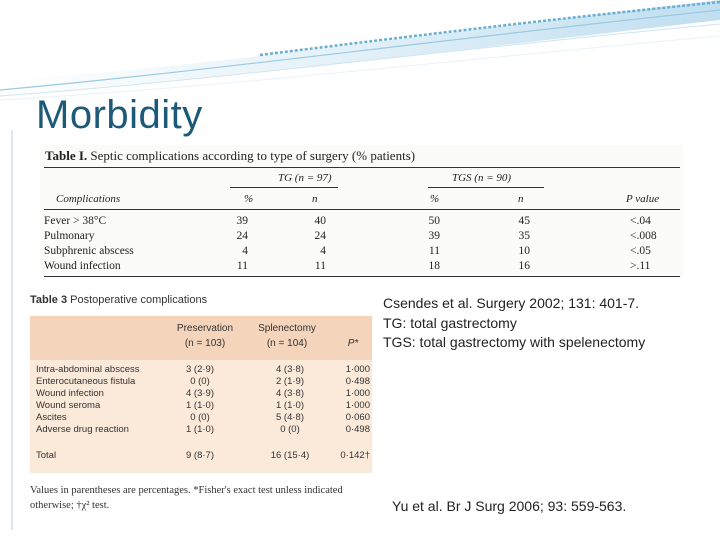  I want to click on table-row: Ascites 0 (0) 5 (4·8) 0·060, so click(203, 417).